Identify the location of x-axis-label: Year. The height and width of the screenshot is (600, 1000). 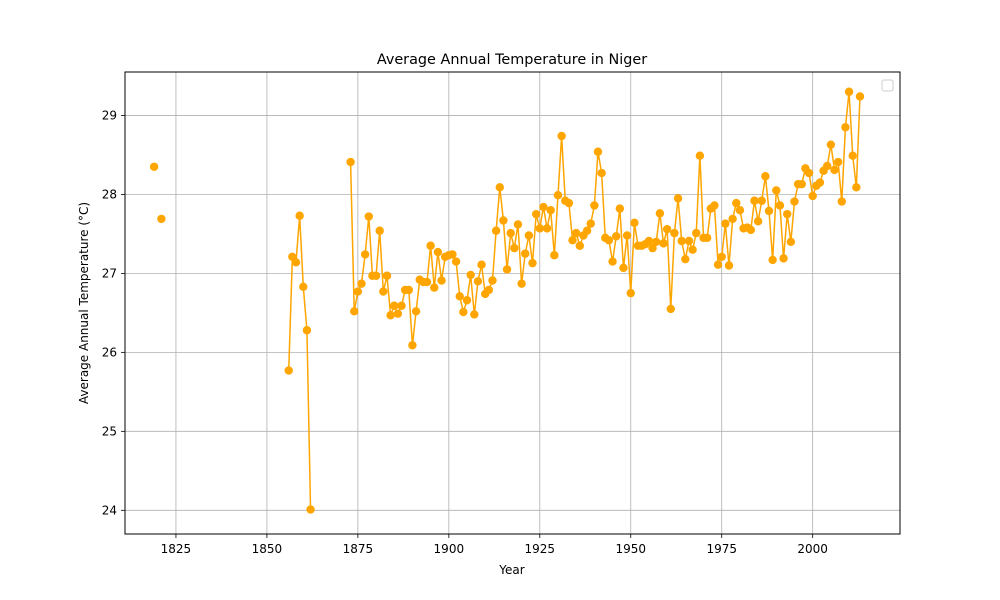
(511, 570).